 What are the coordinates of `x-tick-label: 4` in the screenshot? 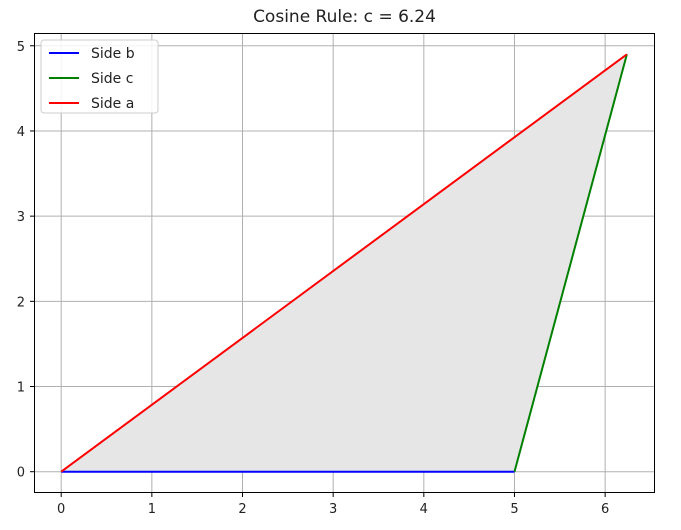 It's located at (424, 509).